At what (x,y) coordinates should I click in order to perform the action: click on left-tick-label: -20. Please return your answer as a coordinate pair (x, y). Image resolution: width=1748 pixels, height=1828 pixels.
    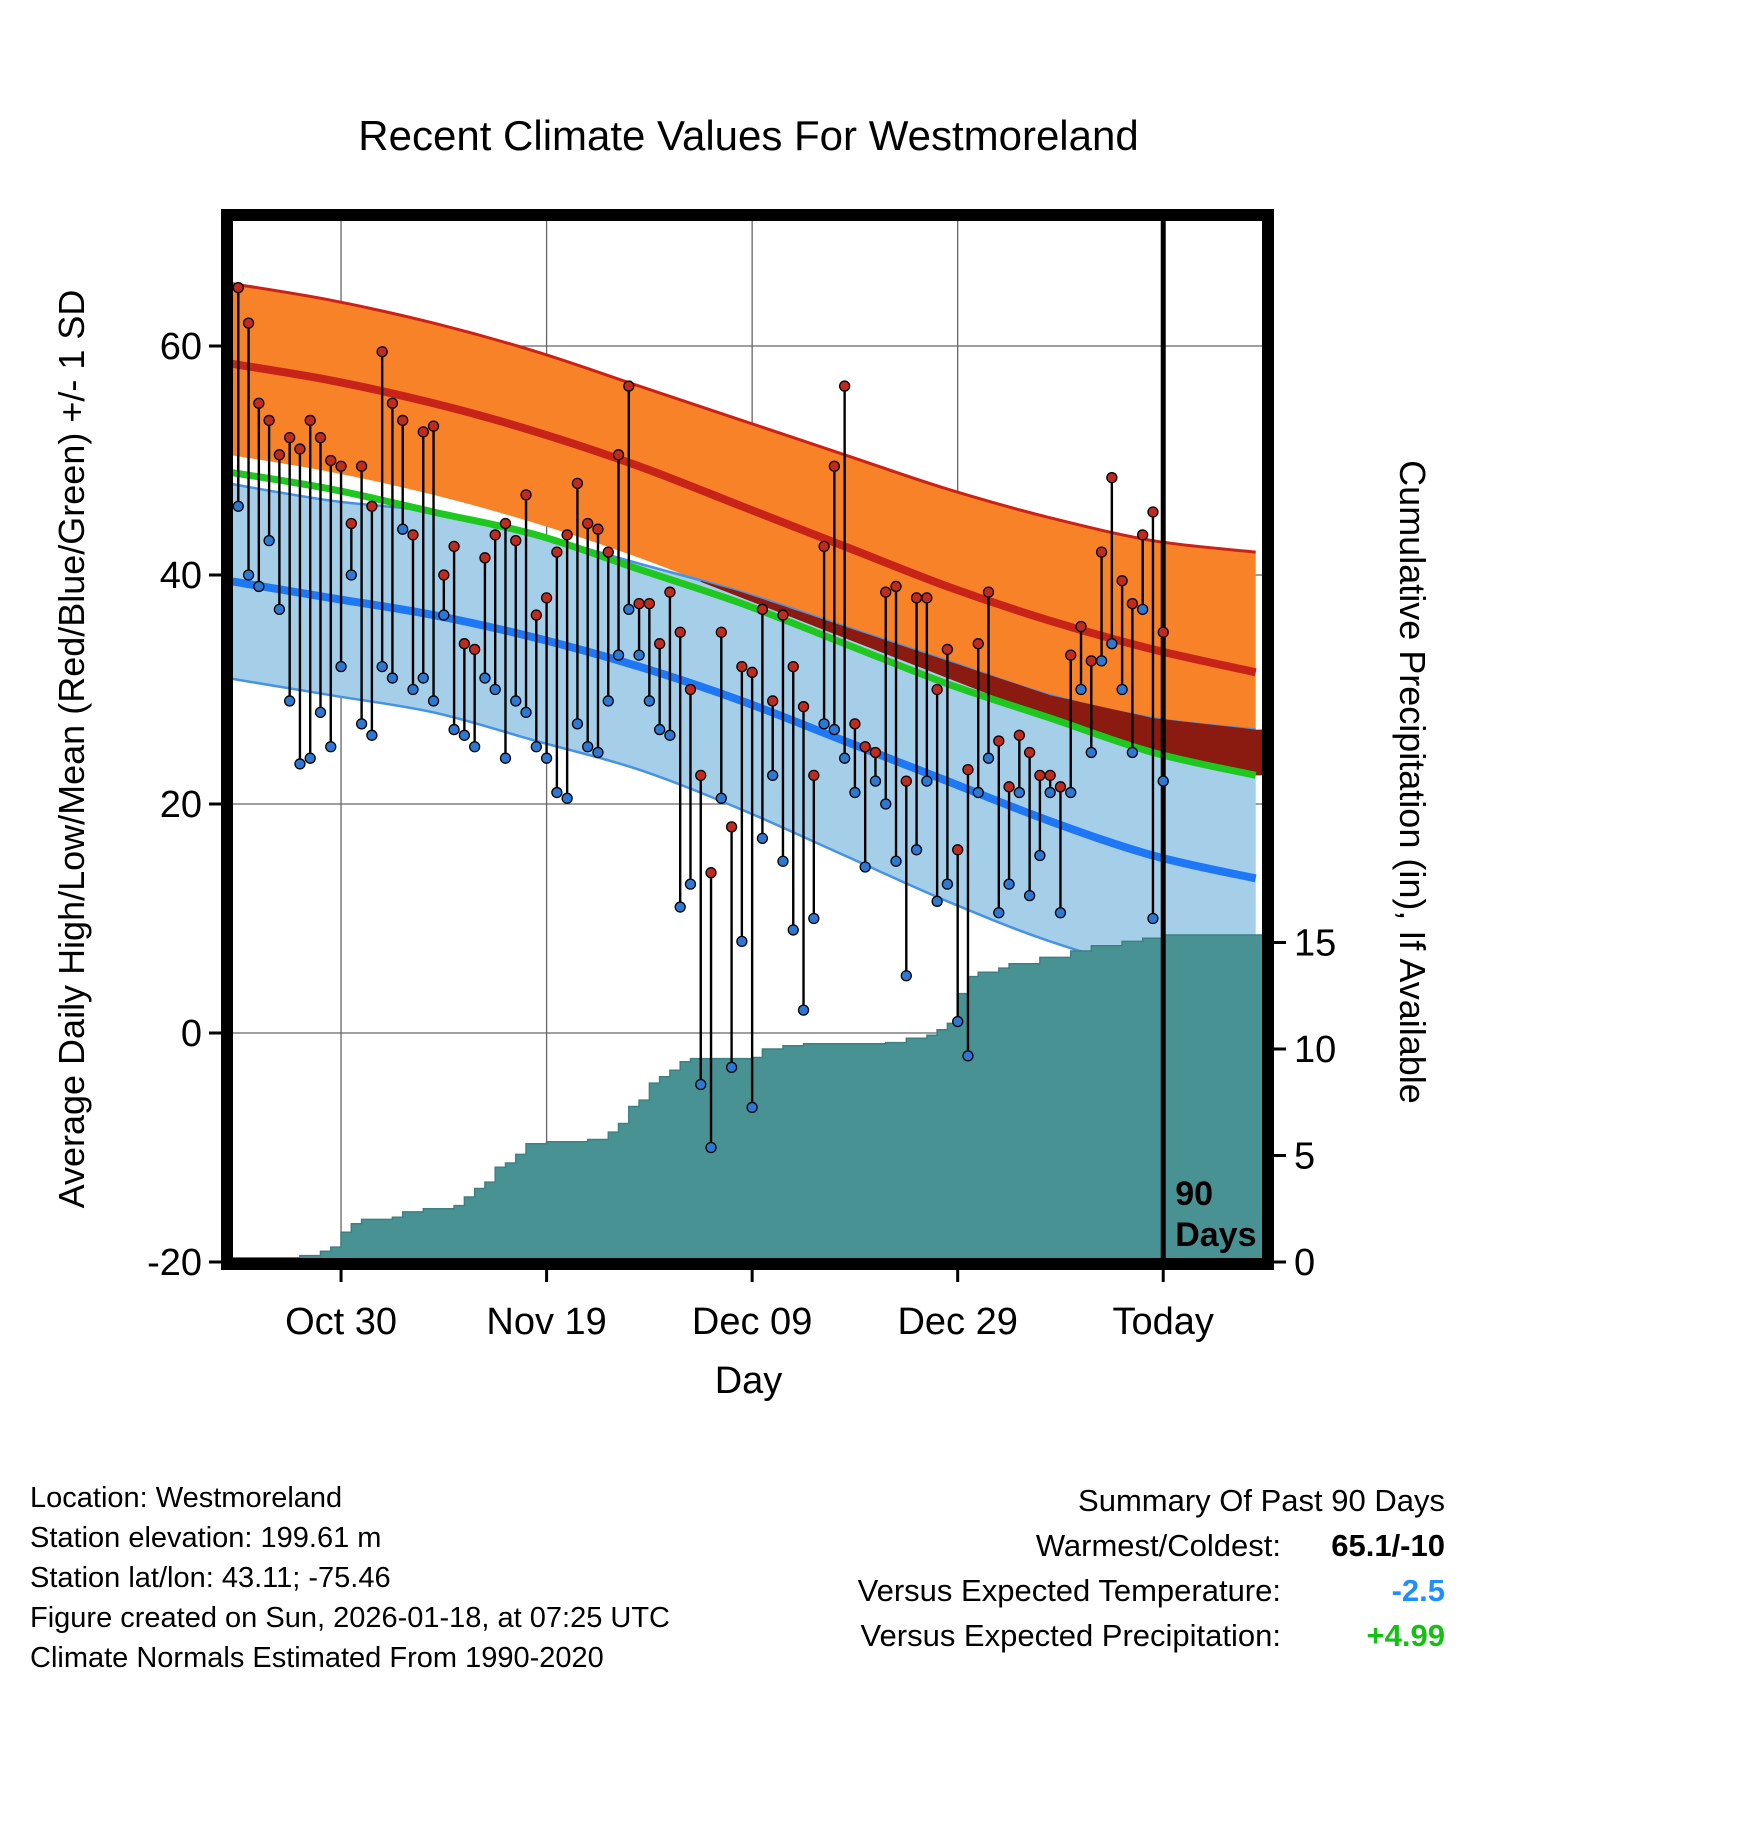
    Looking at the image, I should click on (174, 1263).